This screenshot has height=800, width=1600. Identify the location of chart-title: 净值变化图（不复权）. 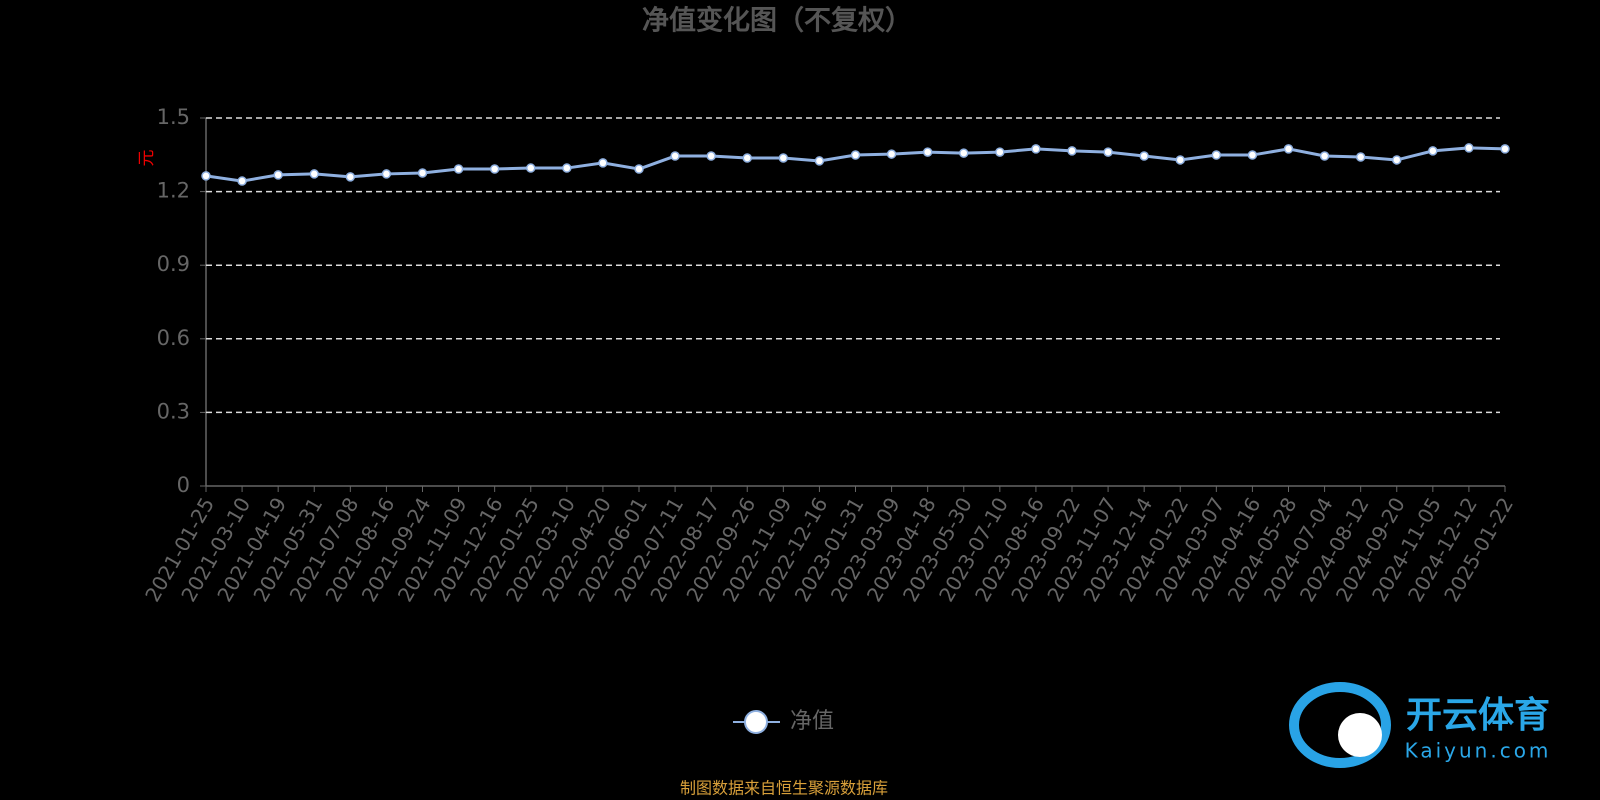
(777, 21).